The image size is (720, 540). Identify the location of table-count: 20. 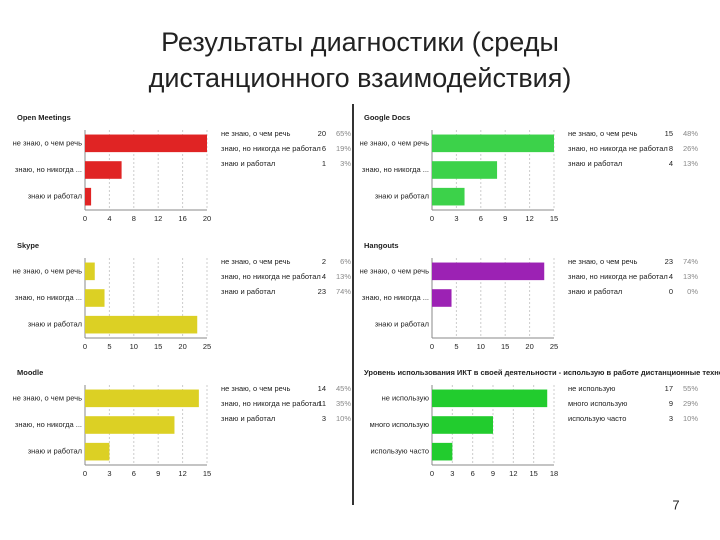
(322, 133).